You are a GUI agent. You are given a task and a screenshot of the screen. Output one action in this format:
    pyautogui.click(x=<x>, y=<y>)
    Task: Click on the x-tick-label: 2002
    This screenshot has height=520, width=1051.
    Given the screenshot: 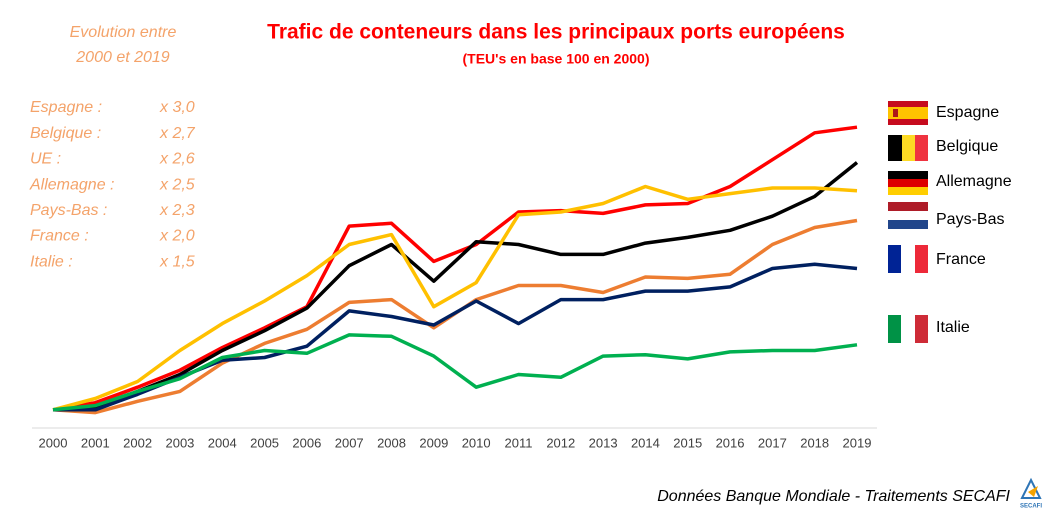 What is the action you would take?
    pyautogui.click(x=137, y=442)
    